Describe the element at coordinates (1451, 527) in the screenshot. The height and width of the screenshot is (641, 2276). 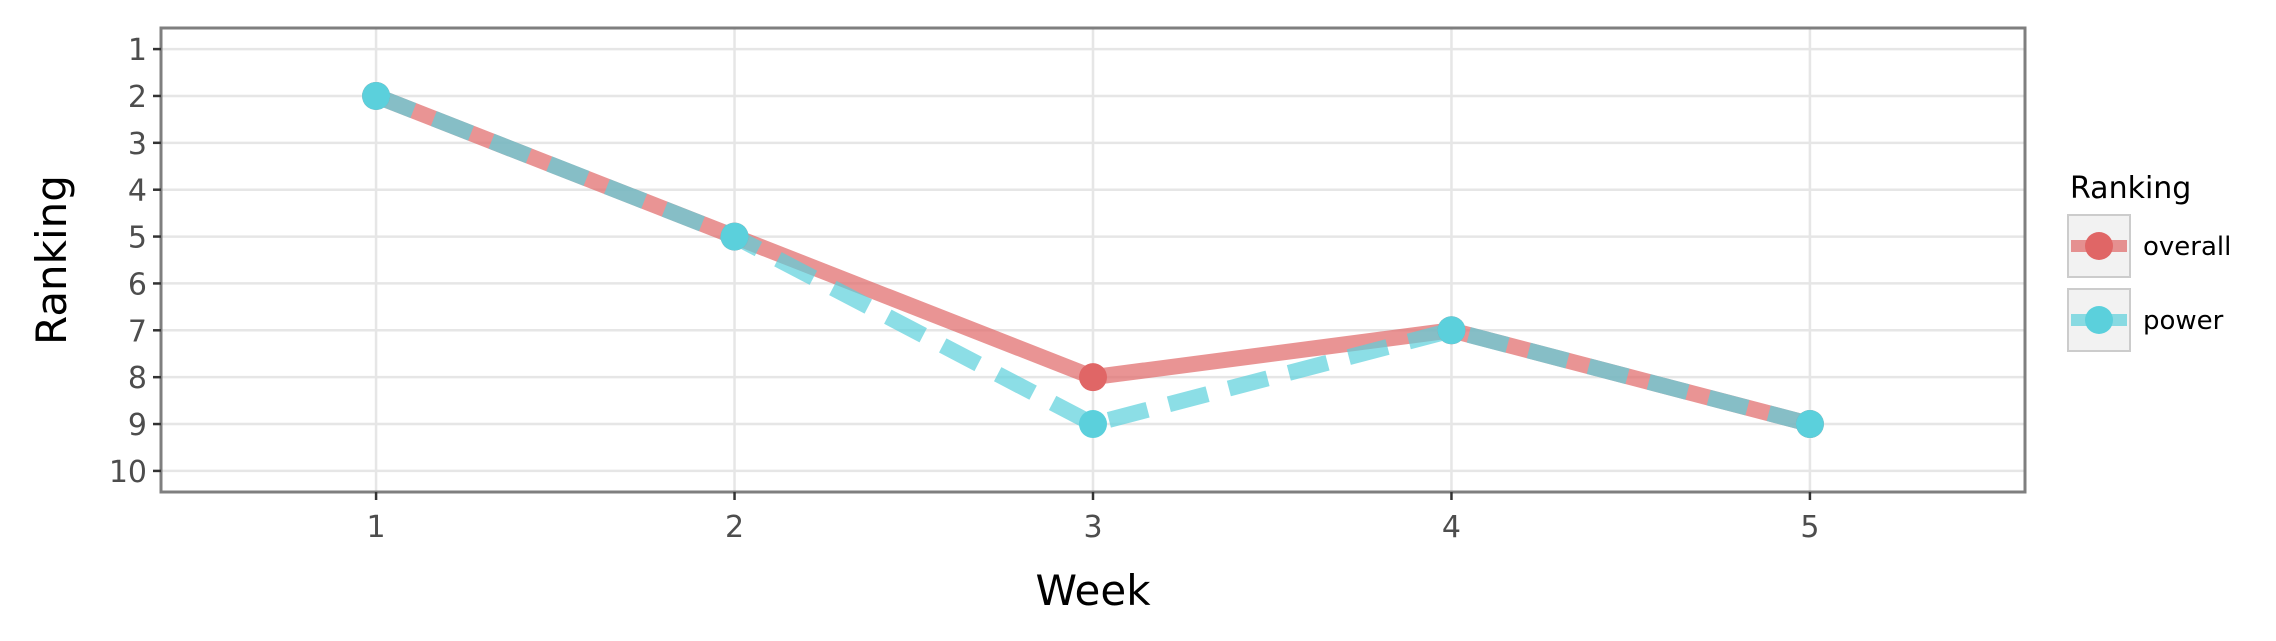
I see `x-tick-label: 4` at that location.